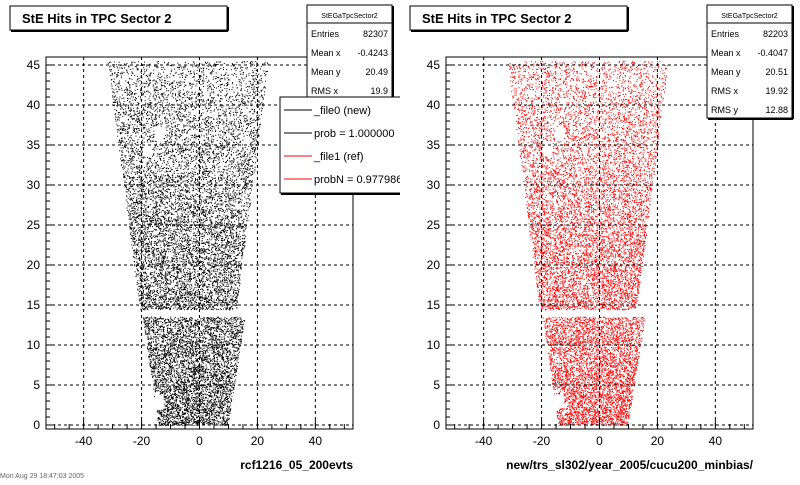  What do you see at coordinates (776, 72) in the screenshot?
I see `stats-value: 20.51` at bounding box center [776, 72].